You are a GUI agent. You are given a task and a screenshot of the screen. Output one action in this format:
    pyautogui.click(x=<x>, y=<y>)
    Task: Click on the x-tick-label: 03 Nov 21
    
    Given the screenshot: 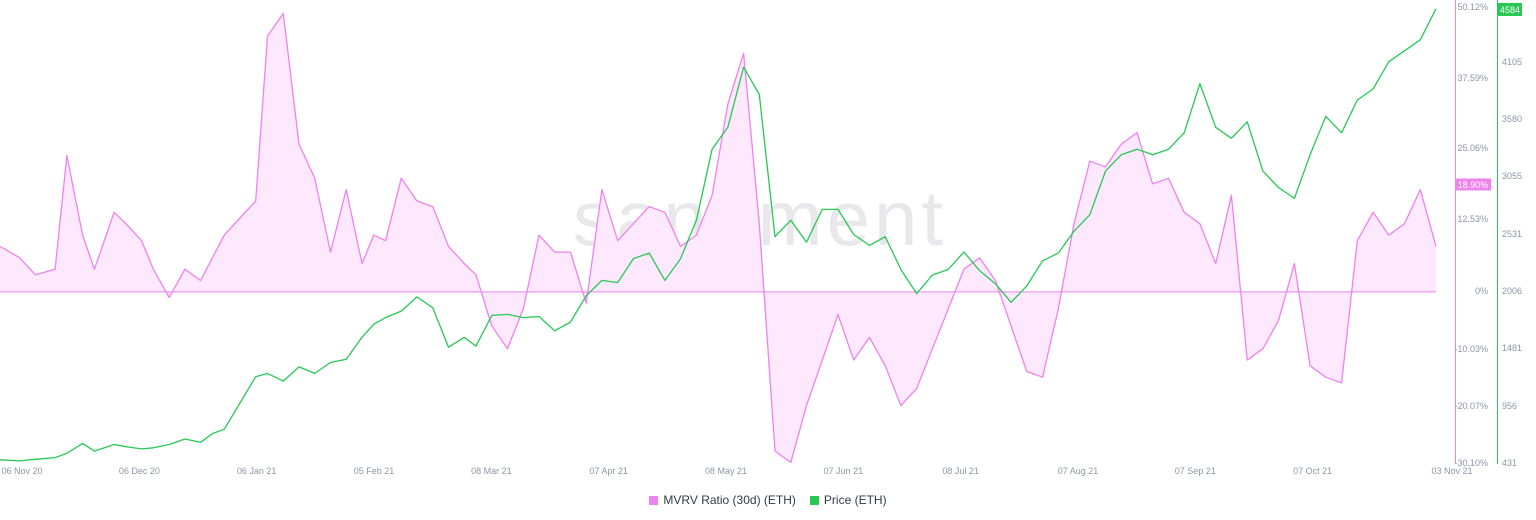 What is the action you would take?
    pyautogui.click(x=1451, y=471)
    